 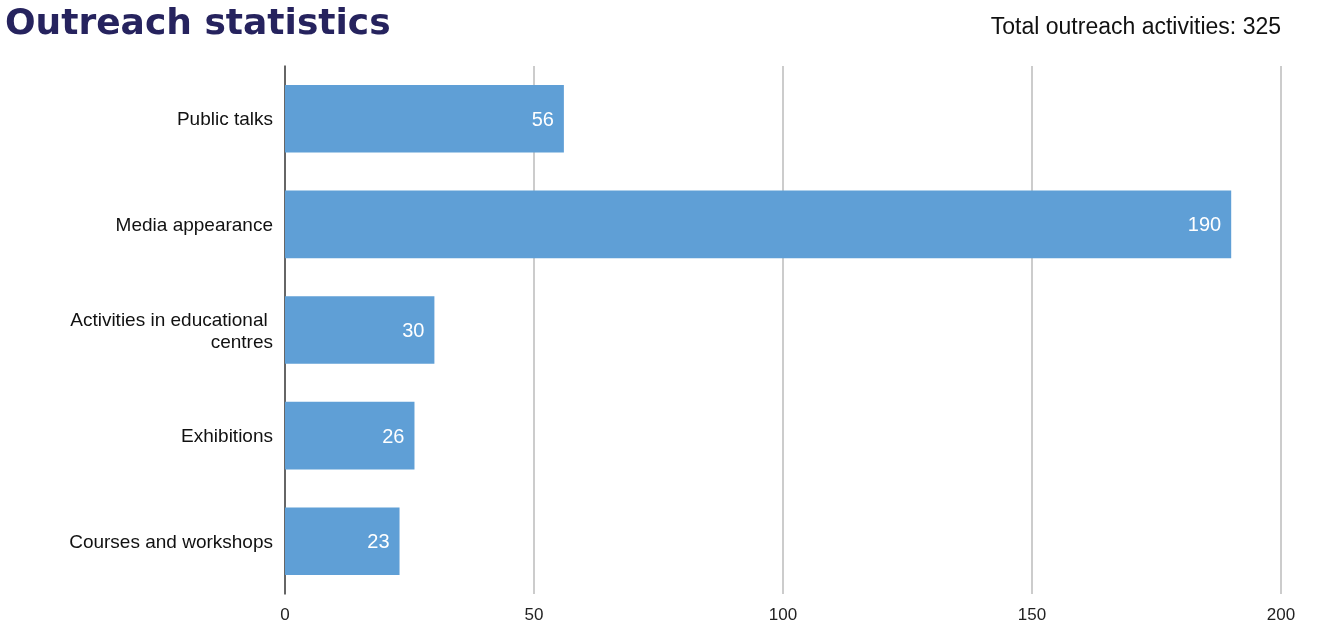 What do you see at coordinates (413, 330) in the screenshot?
I see `data-label: 30` at bounding box center [413, 330].